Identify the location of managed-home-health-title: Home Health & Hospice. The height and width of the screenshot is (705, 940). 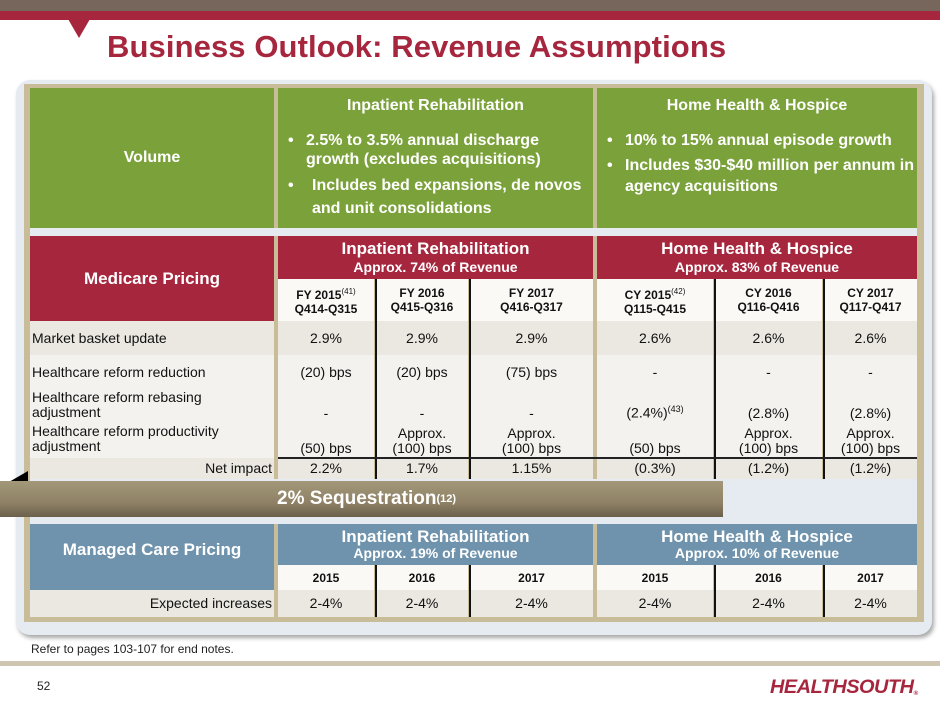
(757, 536).